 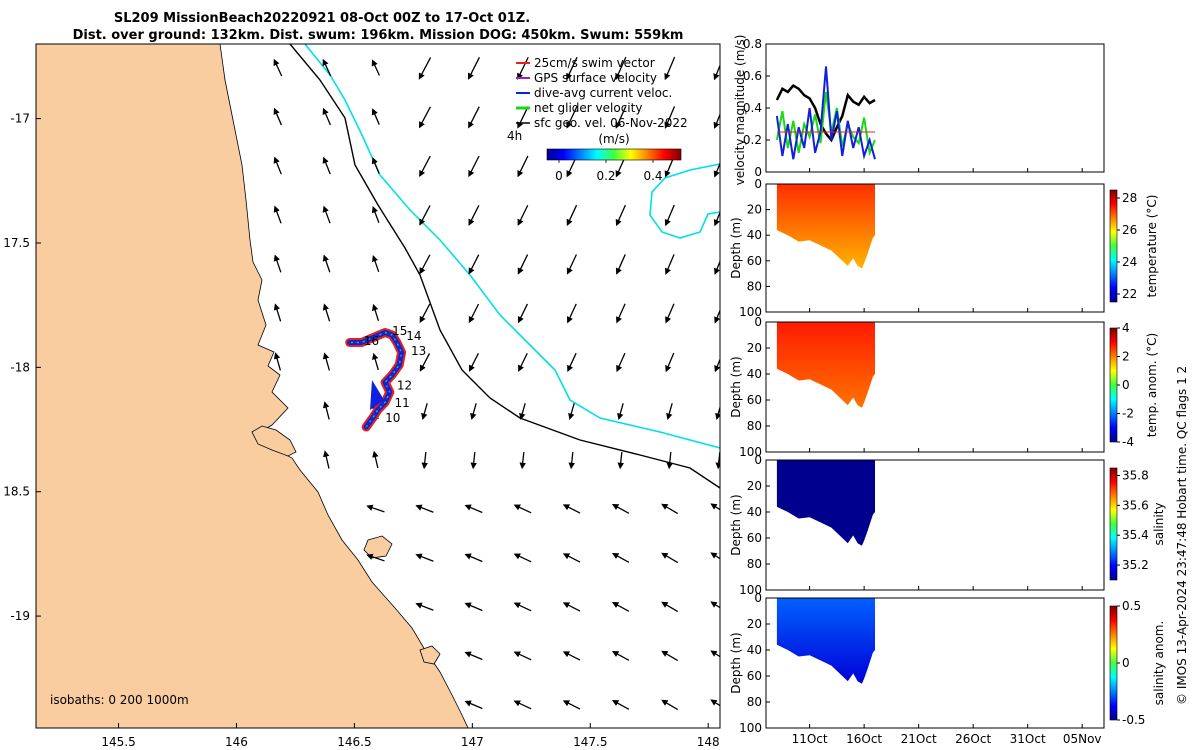 What do you see at coordinates (613, 139) in the screenshot?
I see `colorbar-title: (m/s)` at bounding box center [613, 139].